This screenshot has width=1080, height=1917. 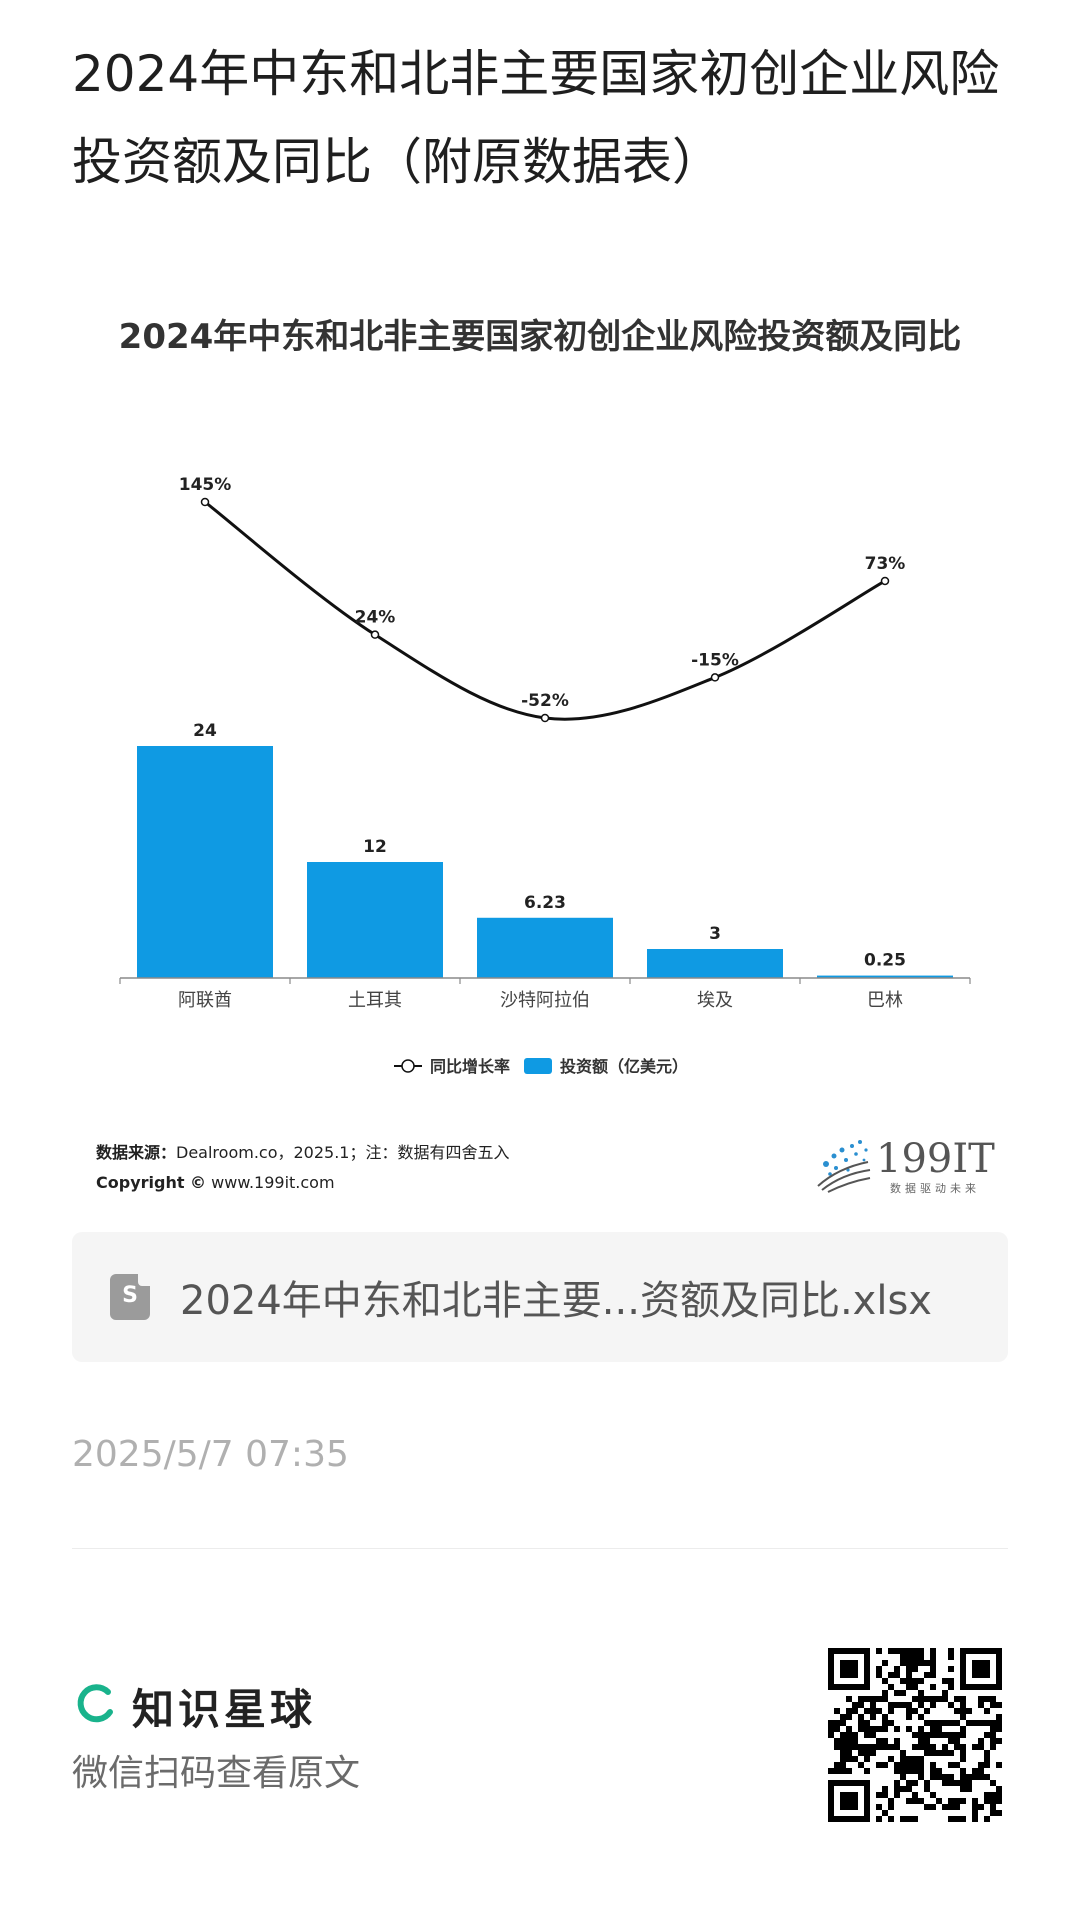 I want to click on brand-name: 知识星球, so click(x=224, y=1709).